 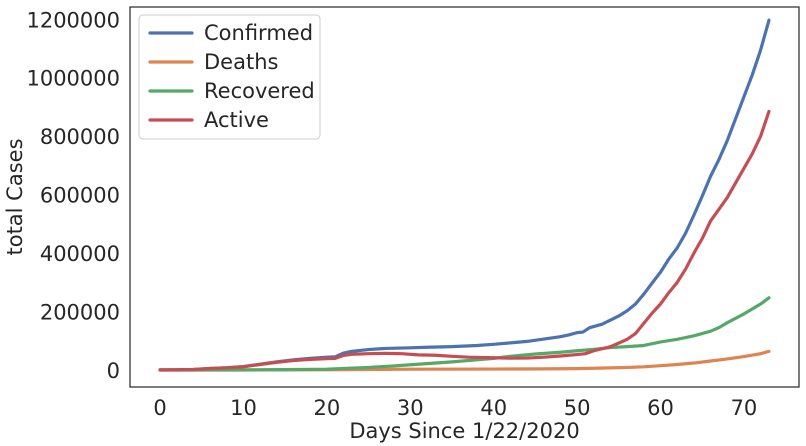 I want to click on legend-label-recovered: Recovered, so click(x=259, y=91).